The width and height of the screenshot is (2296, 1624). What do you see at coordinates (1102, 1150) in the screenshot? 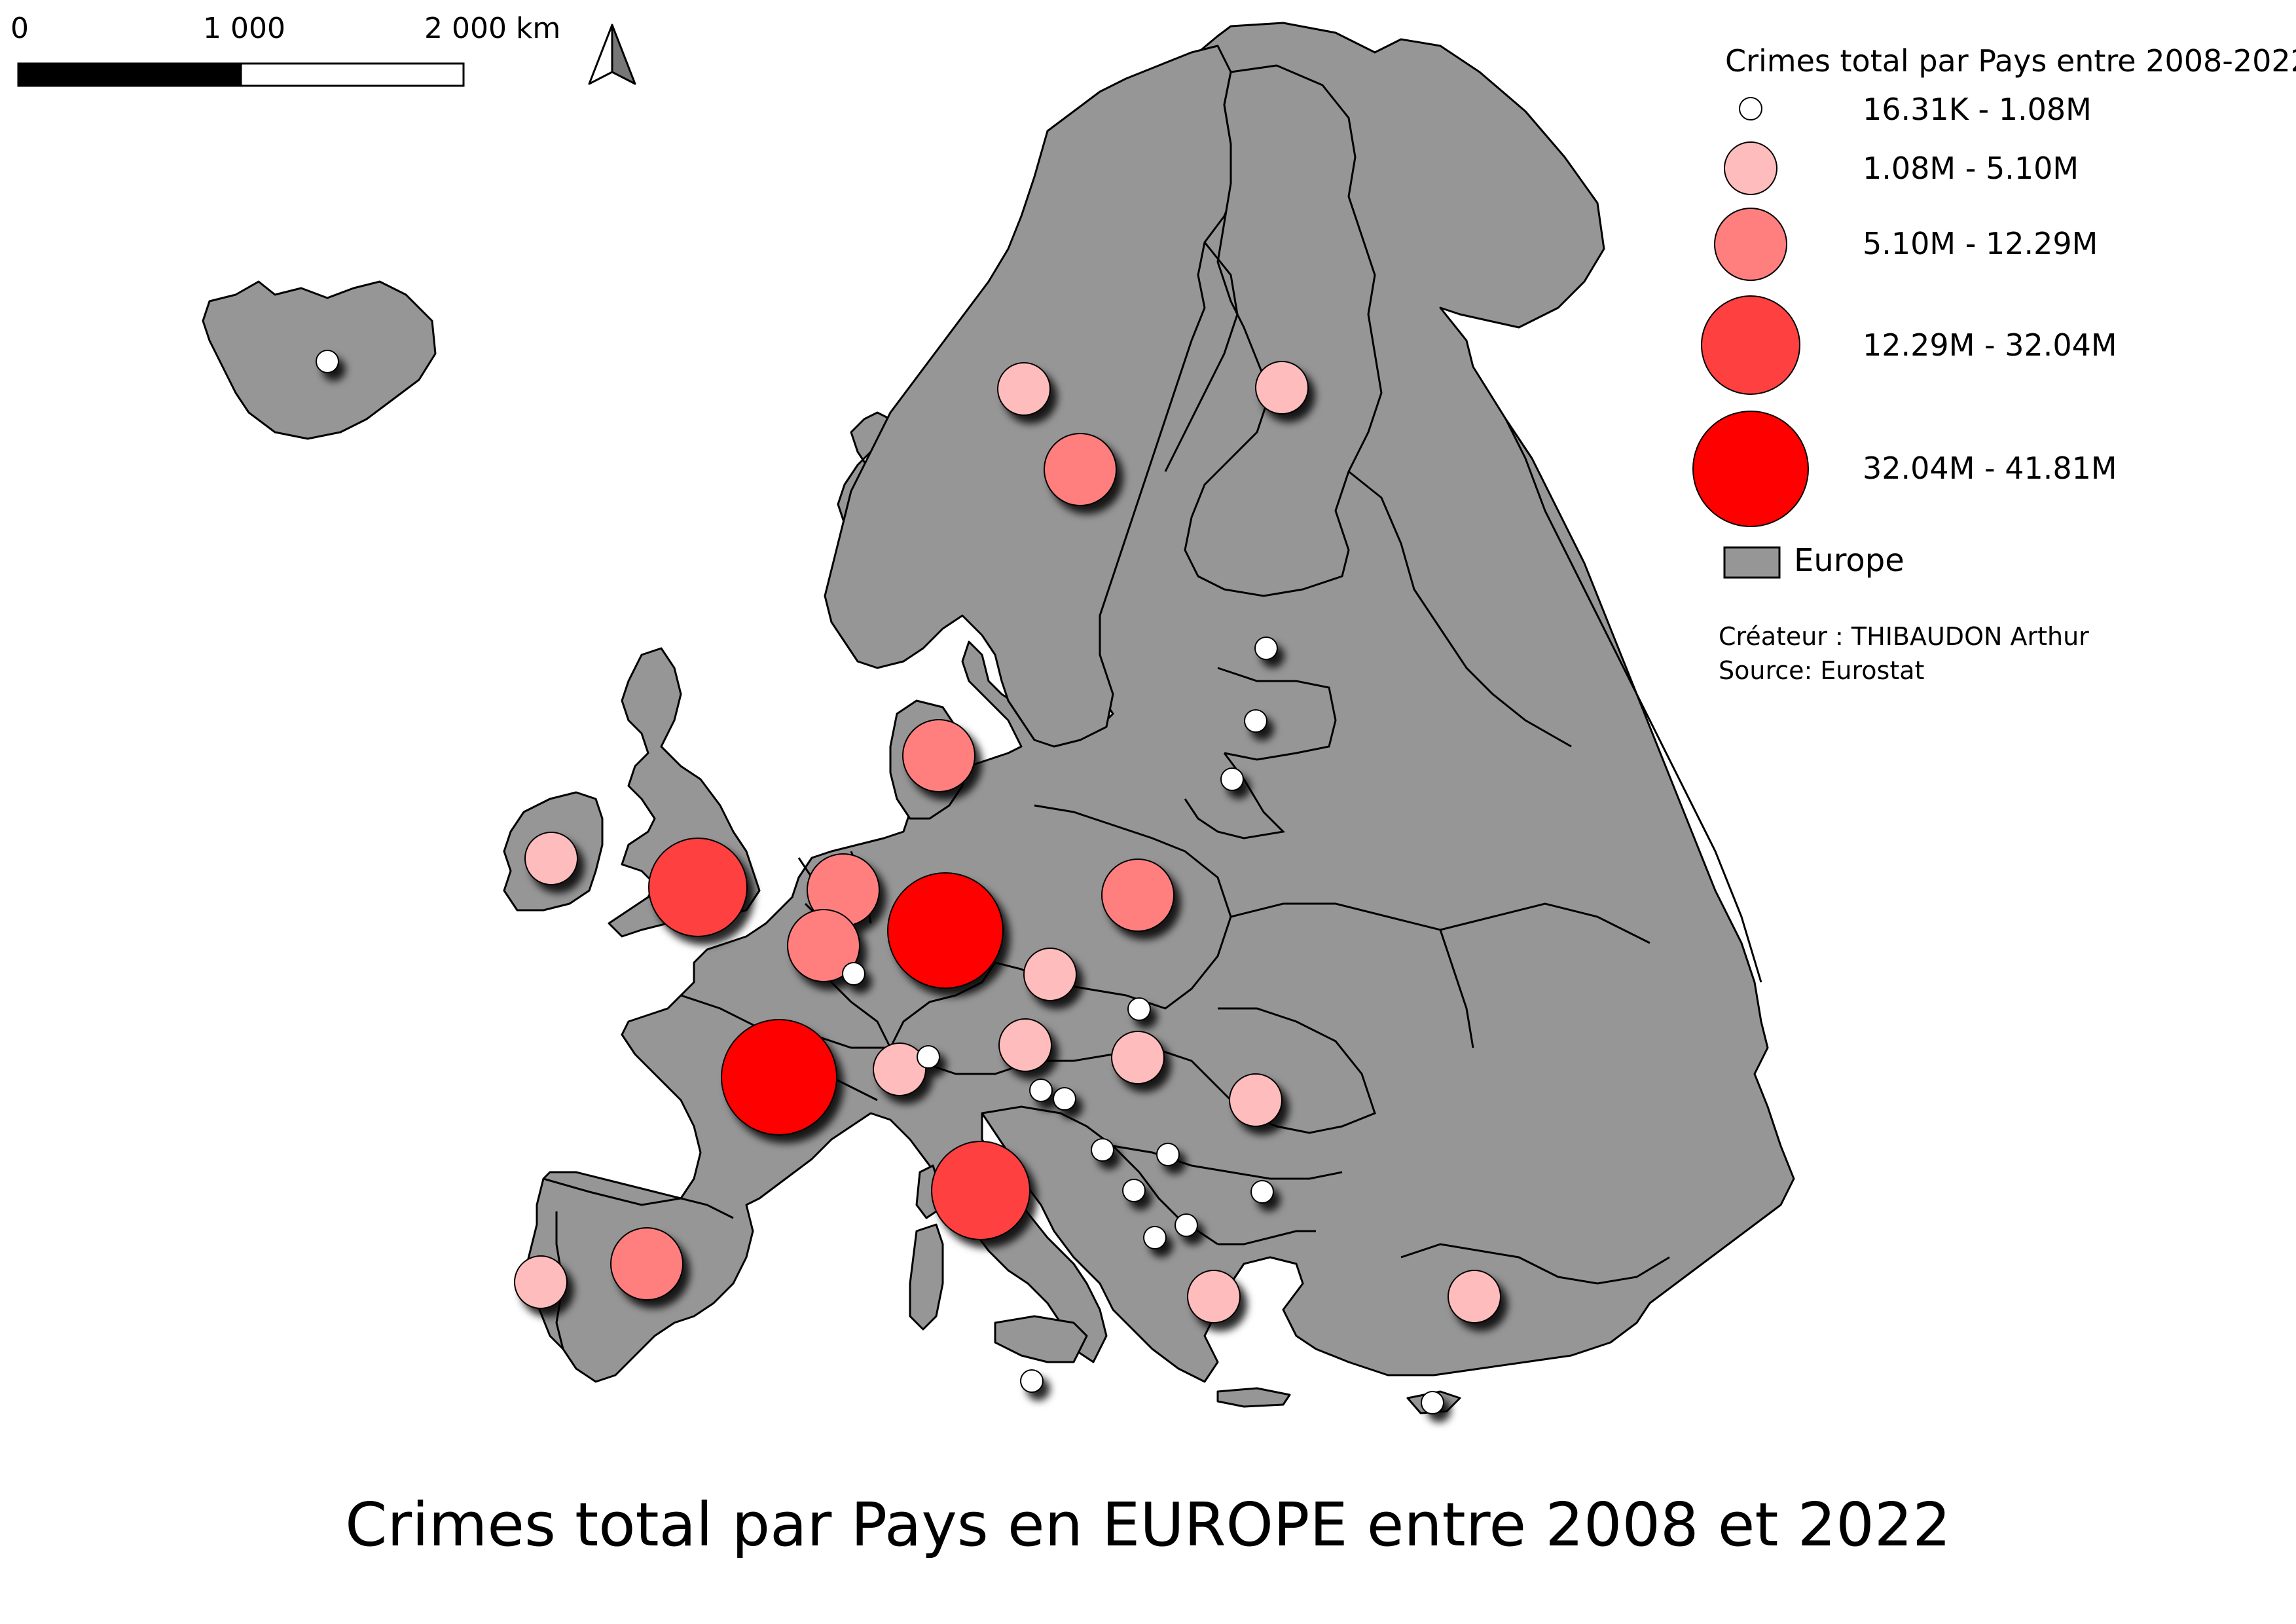
I see `crime-symbol-bosnia` at bounding box center [1102, 1150].